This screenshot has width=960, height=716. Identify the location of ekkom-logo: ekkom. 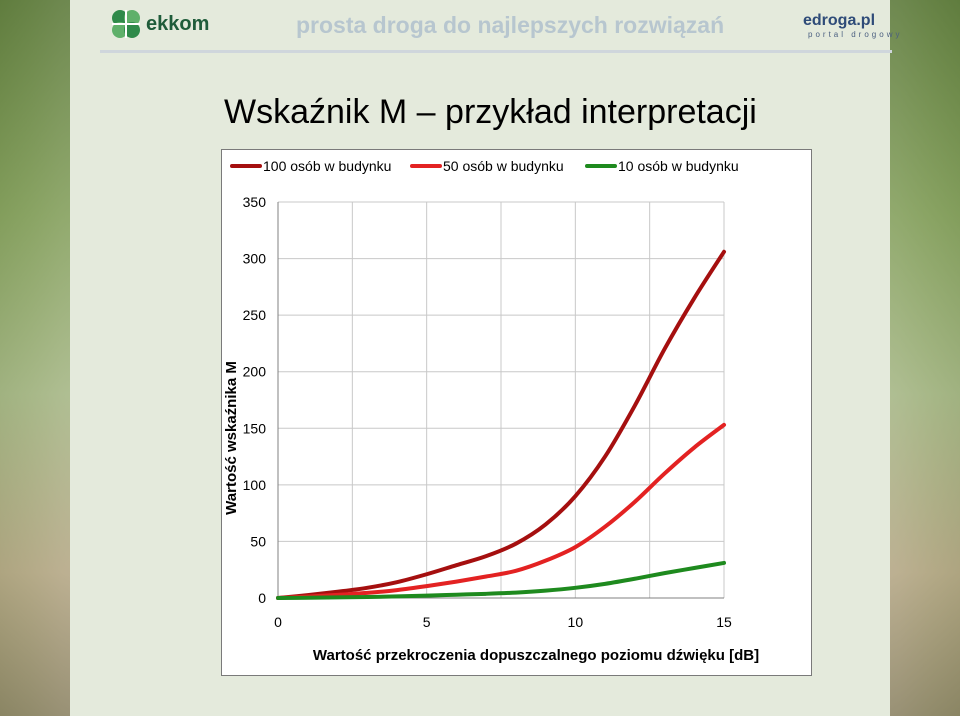
(159, 24).